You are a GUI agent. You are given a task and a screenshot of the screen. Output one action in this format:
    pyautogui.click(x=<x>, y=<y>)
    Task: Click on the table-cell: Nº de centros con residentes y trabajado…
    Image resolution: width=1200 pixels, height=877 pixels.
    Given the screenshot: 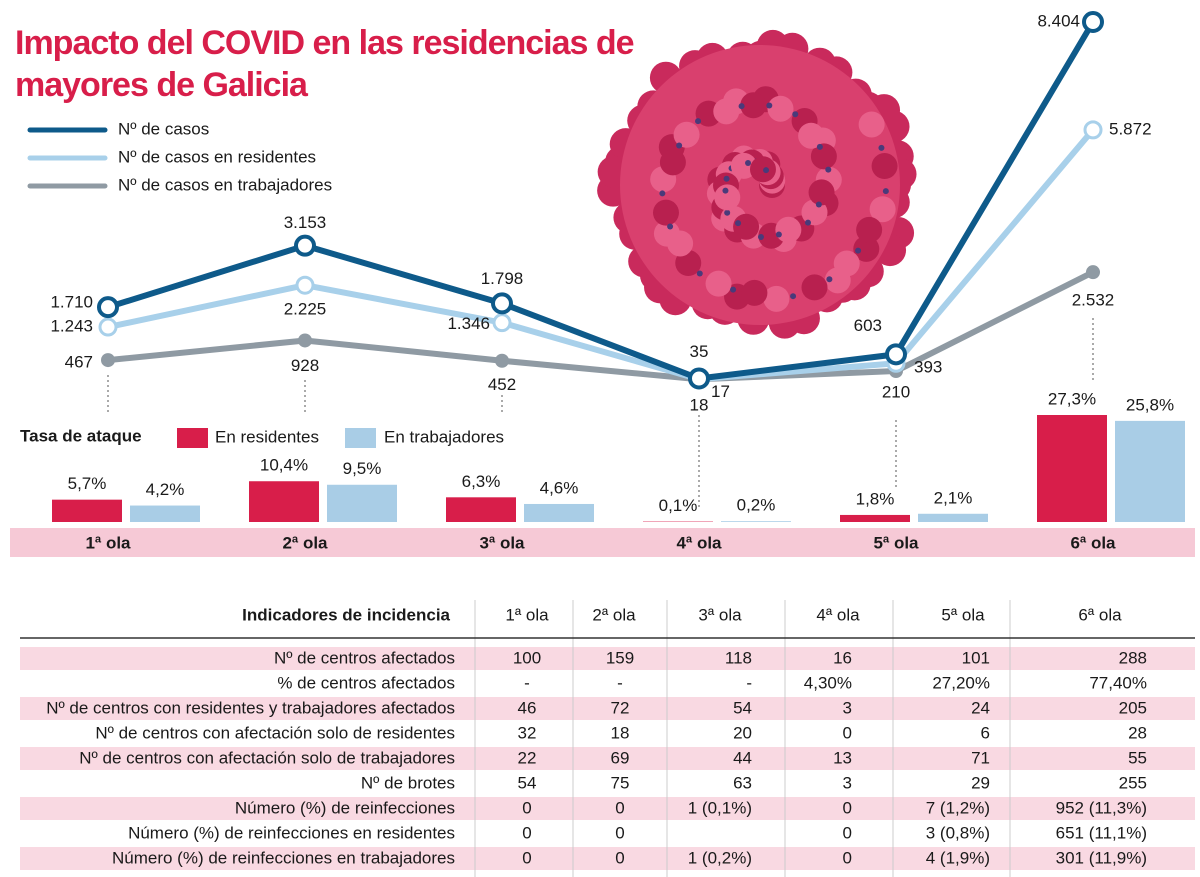 What is the action you would take?
    pyautogui.click(x=250, y=707)
    